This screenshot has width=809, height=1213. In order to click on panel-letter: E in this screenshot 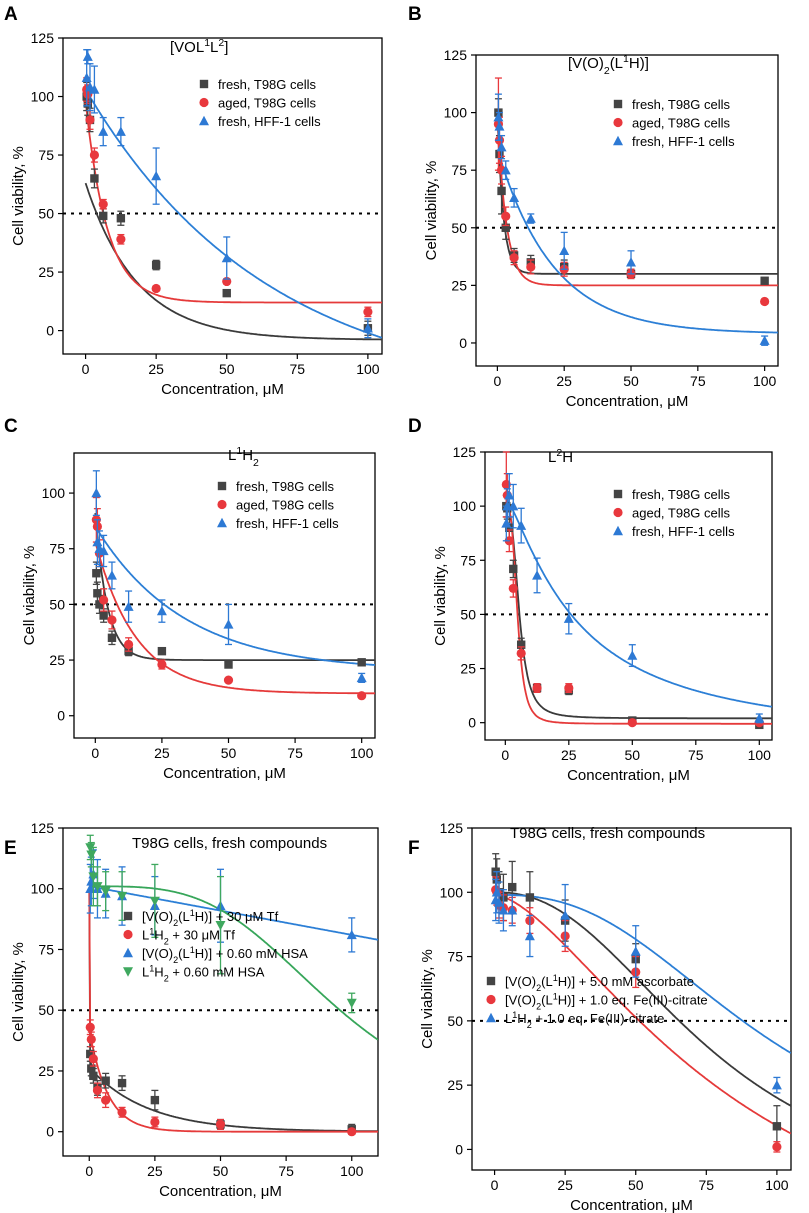, I will do `click(10, 848)`.